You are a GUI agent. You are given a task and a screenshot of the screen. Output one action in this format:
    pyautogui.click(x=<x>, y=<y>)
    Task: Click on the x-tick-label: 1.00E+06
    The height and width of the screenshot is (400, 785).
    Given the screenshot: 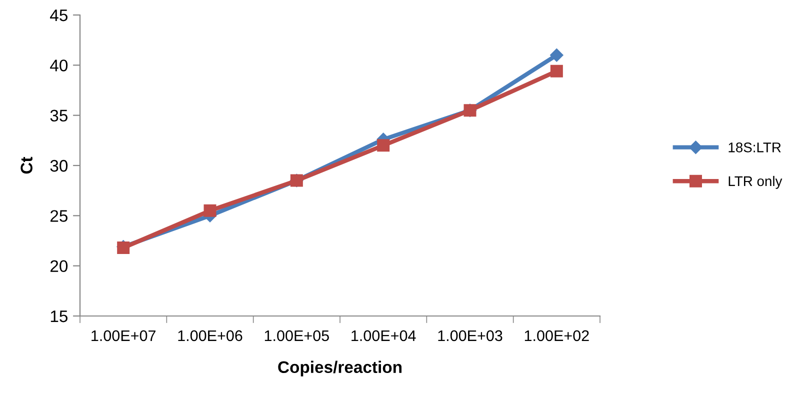 What is the action you would take?
    pyautogui.click(x=210, y=336)
    